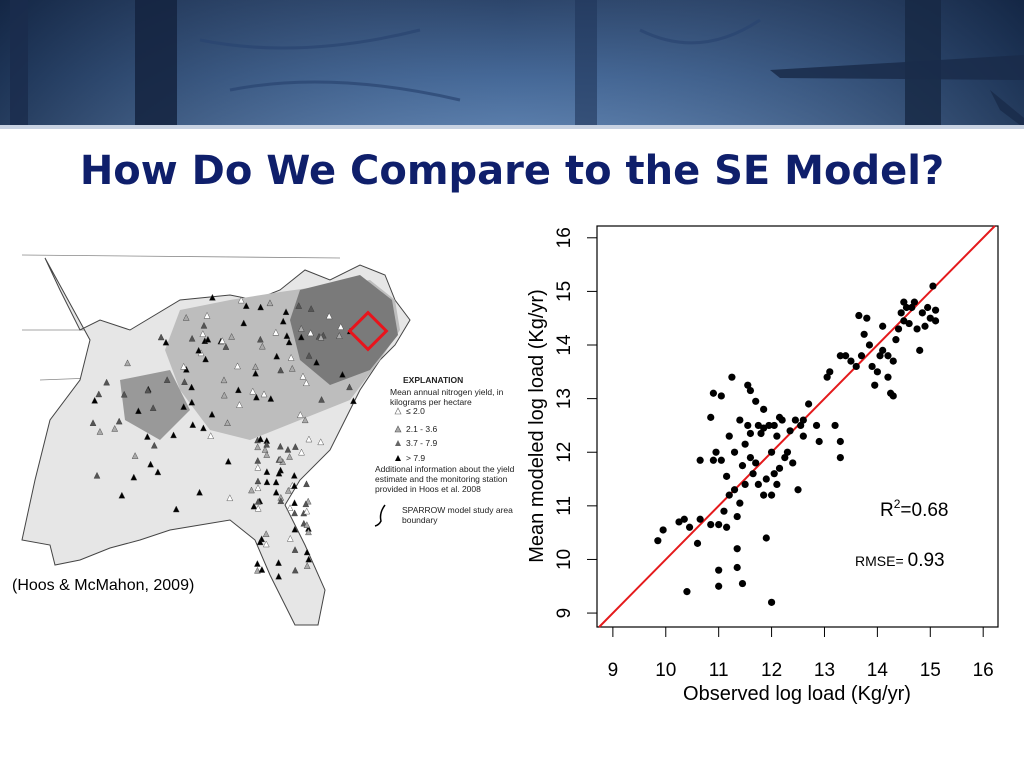 The width and height of the screenshot is (1024, 768). Describe the element at coordinates (930, 670) in the screenshot. I see `x-tick-label: 15` at that location.